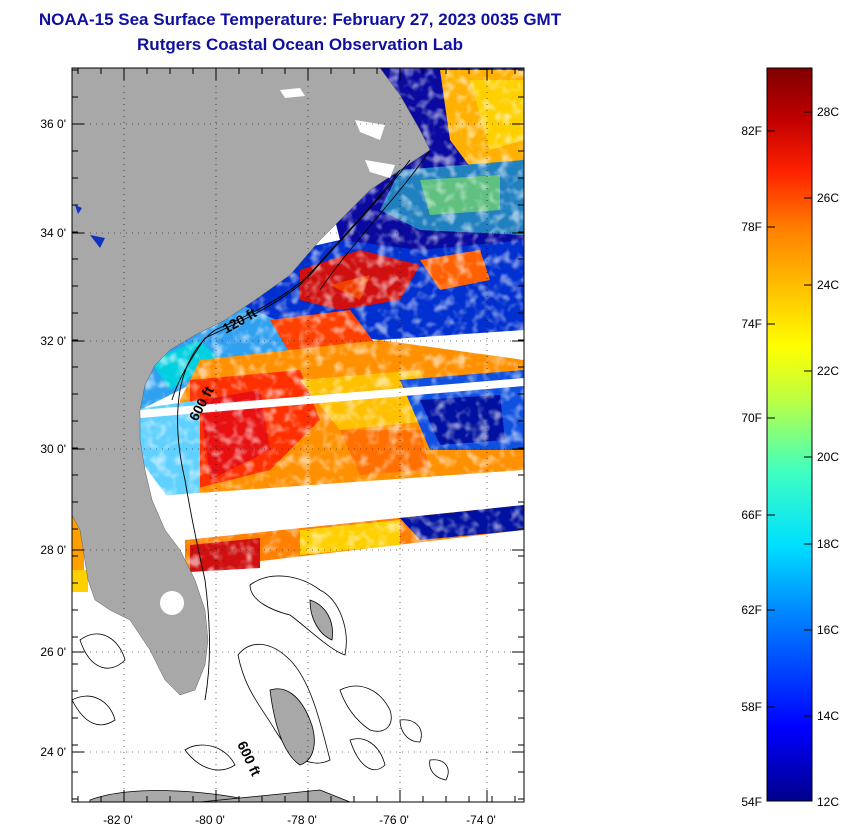 The image size is (849, 832). I want to click on f-label: 66F, so click(751, 515).